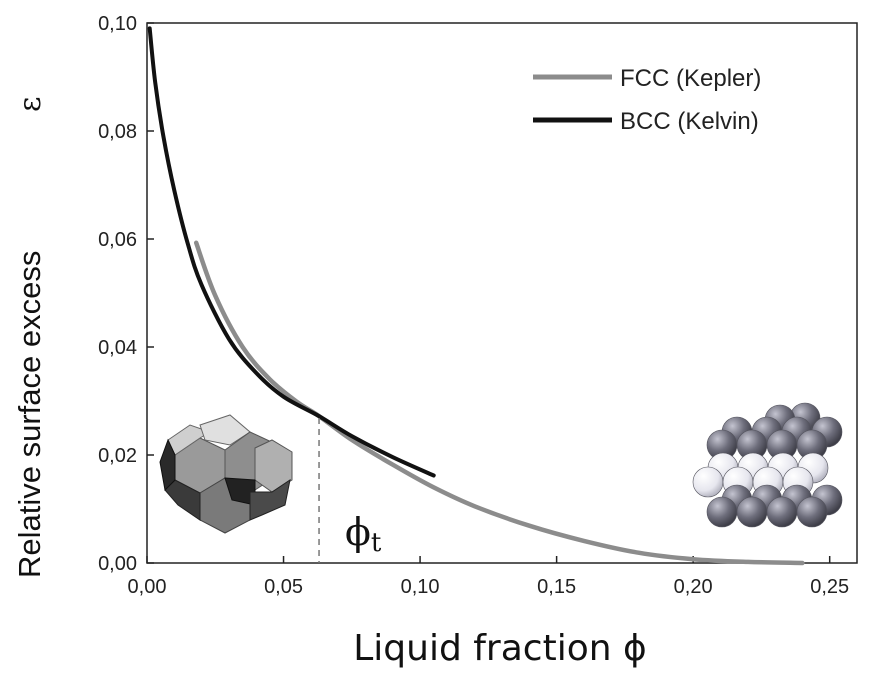 The height and width of the screenshot is (673, 872). Describe the element at coordinates (363, 534) in the screenshot. I see `phi-t-annotation: ϕt` at that location.